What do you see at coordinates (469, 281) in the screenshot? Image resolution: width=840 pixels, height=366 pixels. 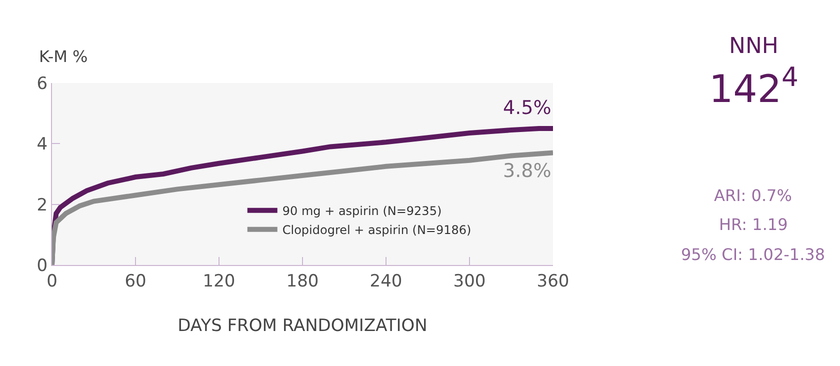 I see `x-tick-label: 300` at bounding box center [469, 281].